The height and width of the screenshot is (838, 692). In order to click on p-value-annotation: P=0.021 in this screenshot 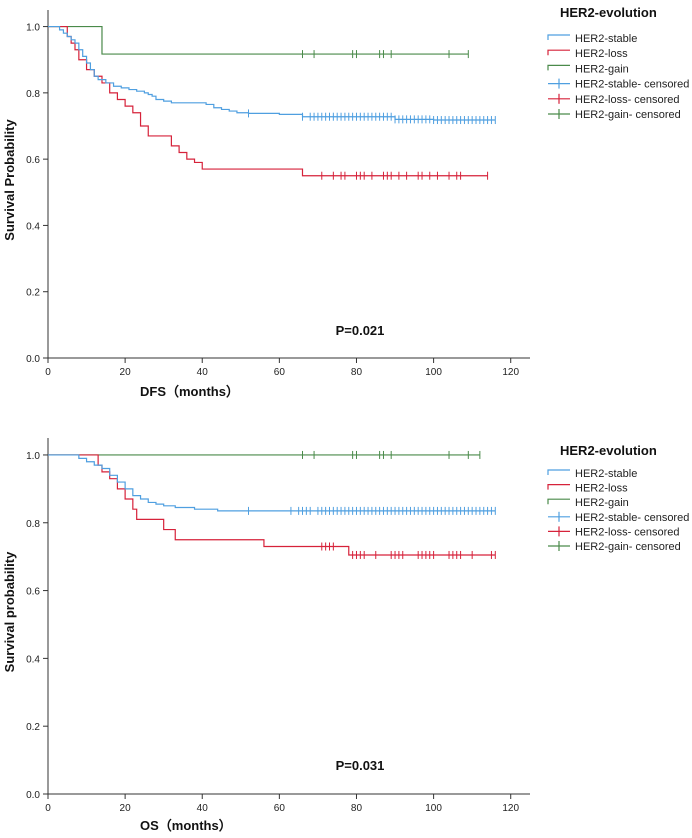, I will do `click(360, 330)`.